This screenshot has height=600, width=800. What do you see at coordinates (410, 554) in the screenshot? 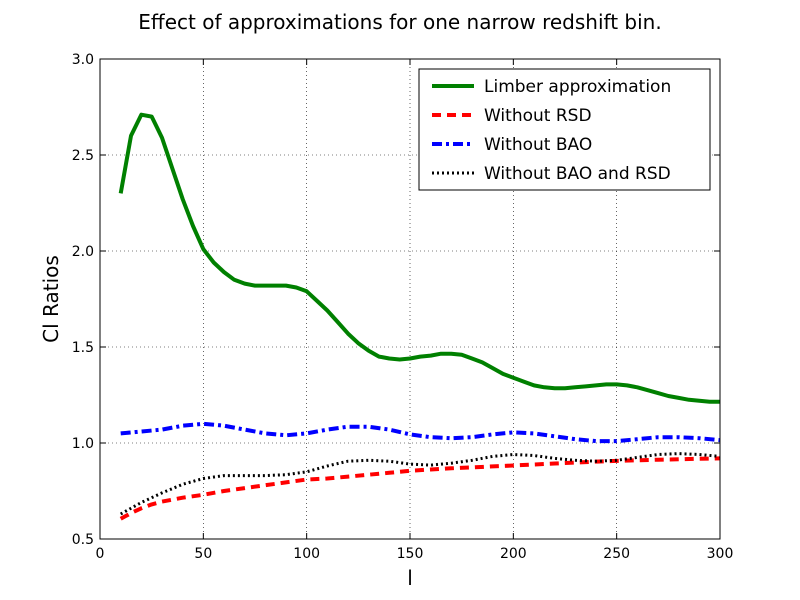
I see `x-tick-label: 150` at bounding box center [410, 554].